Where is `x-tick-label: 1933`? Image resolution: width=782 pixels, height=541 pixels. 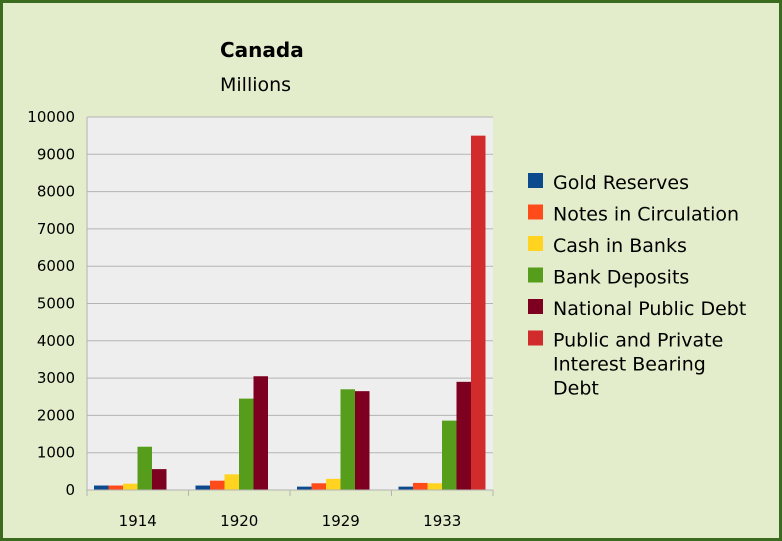
x-tick-label: 1933 is located at coordinates (442, 521).